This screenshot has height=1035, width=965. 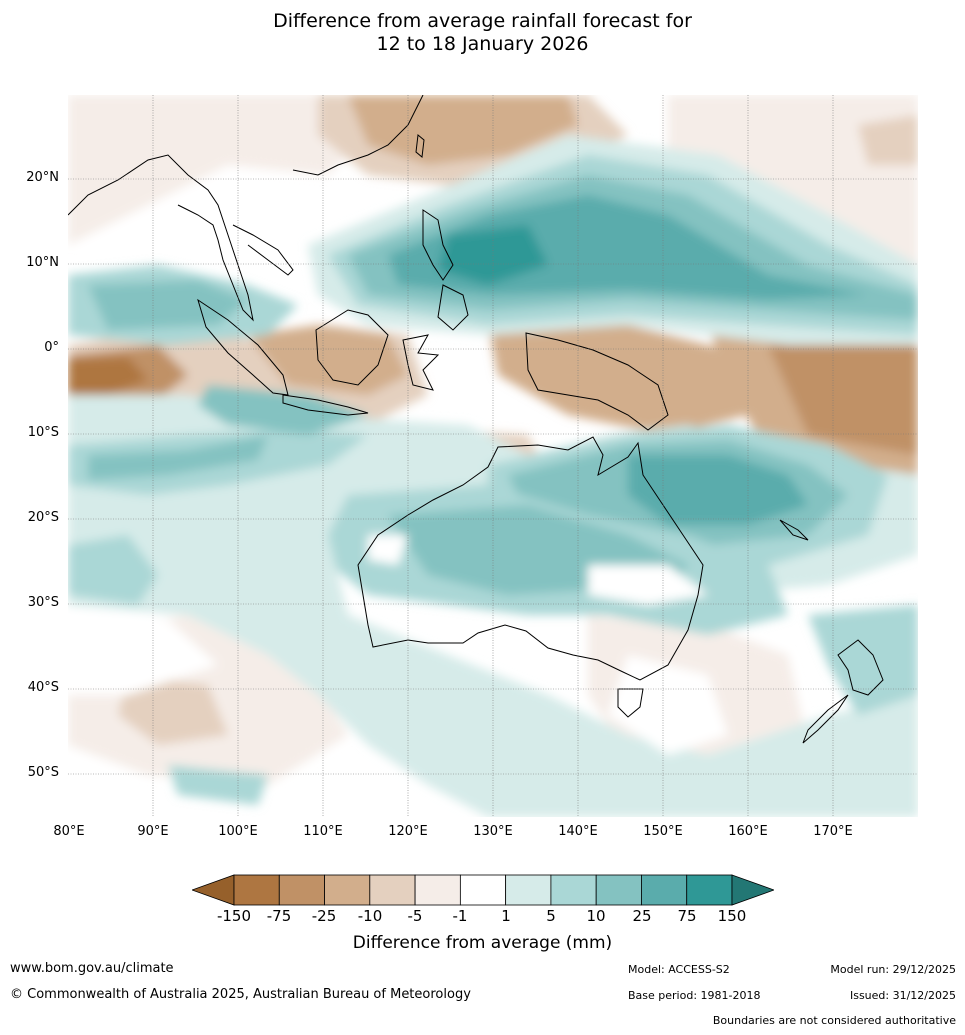 What do you see at coordinates (482, 943) in the screenshot?
I see `legend-title: Difference from average (mm)` at bounding box center [482, 943].